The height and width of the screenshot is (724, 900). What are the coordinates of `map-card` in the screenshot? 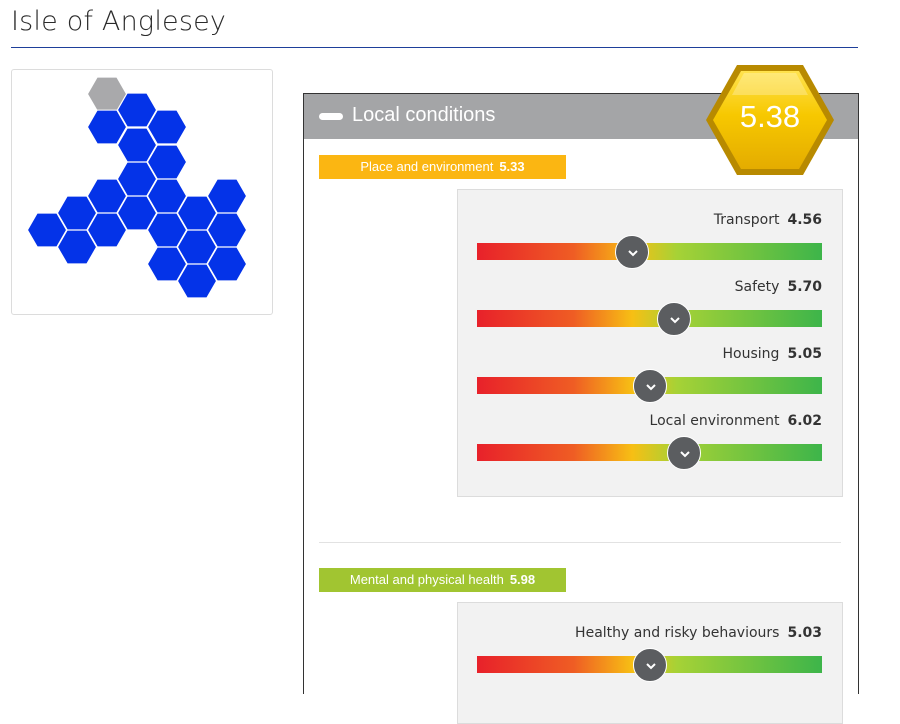 It's located at (142, 192).